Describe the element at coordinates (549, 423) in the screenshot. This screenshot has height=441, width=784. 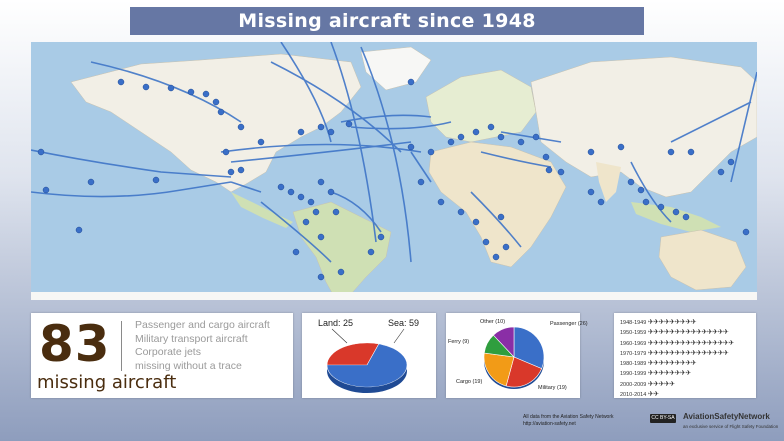
I see `source-url: http://aviation-safety.net` at that location.